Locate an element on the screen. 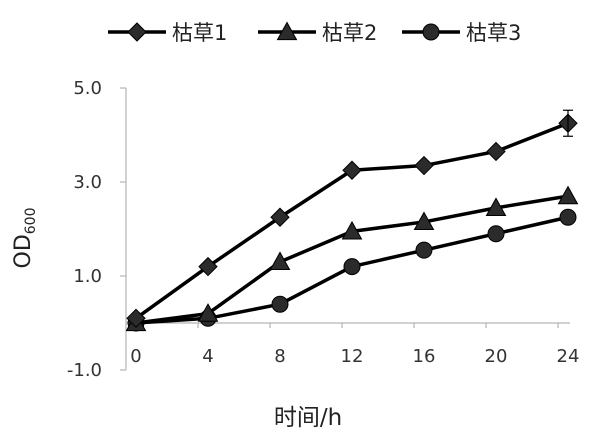  legend-label: 枯草3 is located at coordinates (493, 33).